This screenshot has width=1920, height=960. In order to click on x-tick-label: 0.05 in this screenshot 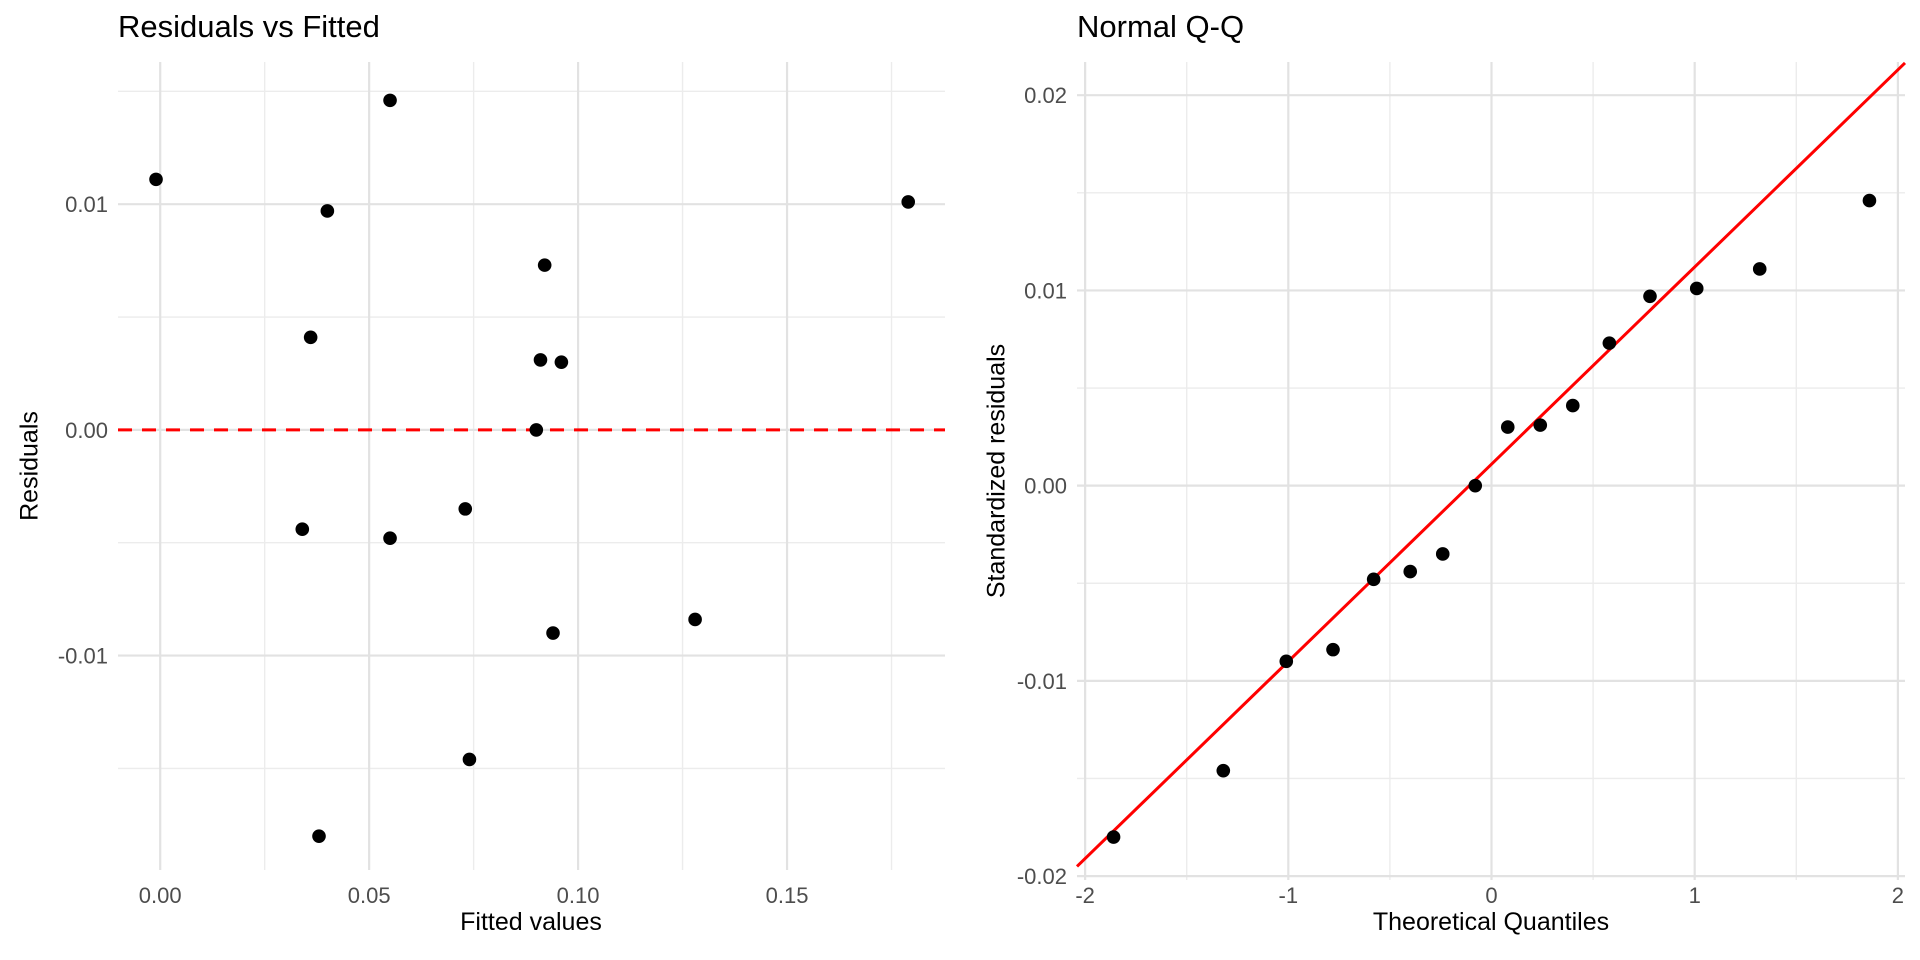, I will do `click(369, 895)`.